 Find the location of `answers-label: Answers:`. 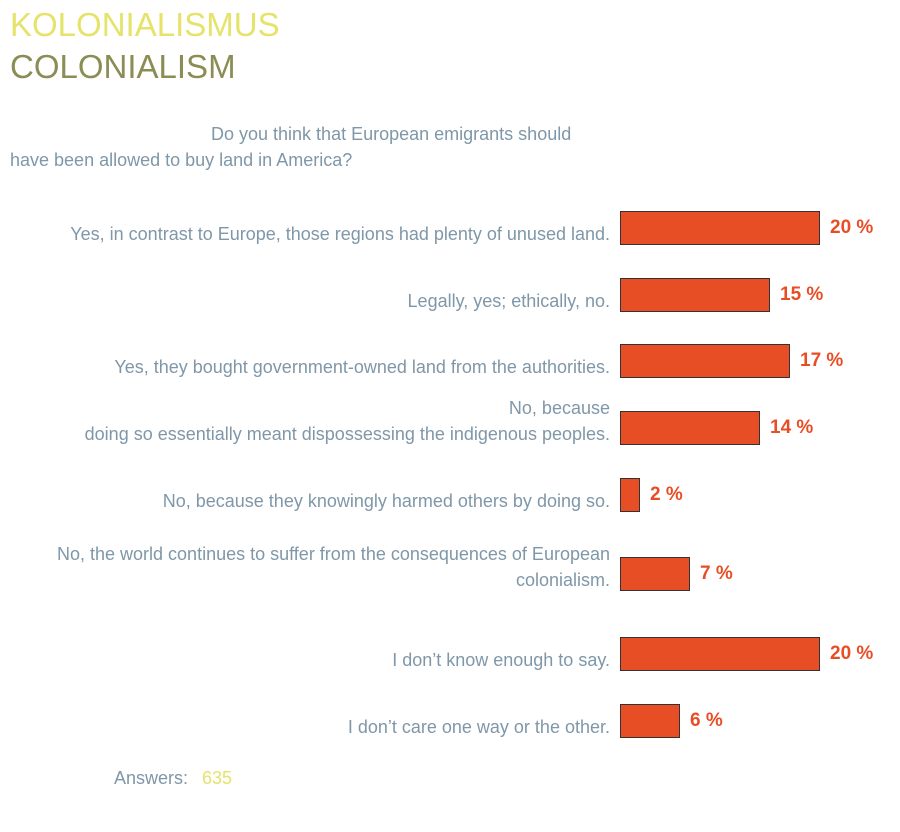

answers-label: Answers: is located at coordinates (151, 778).